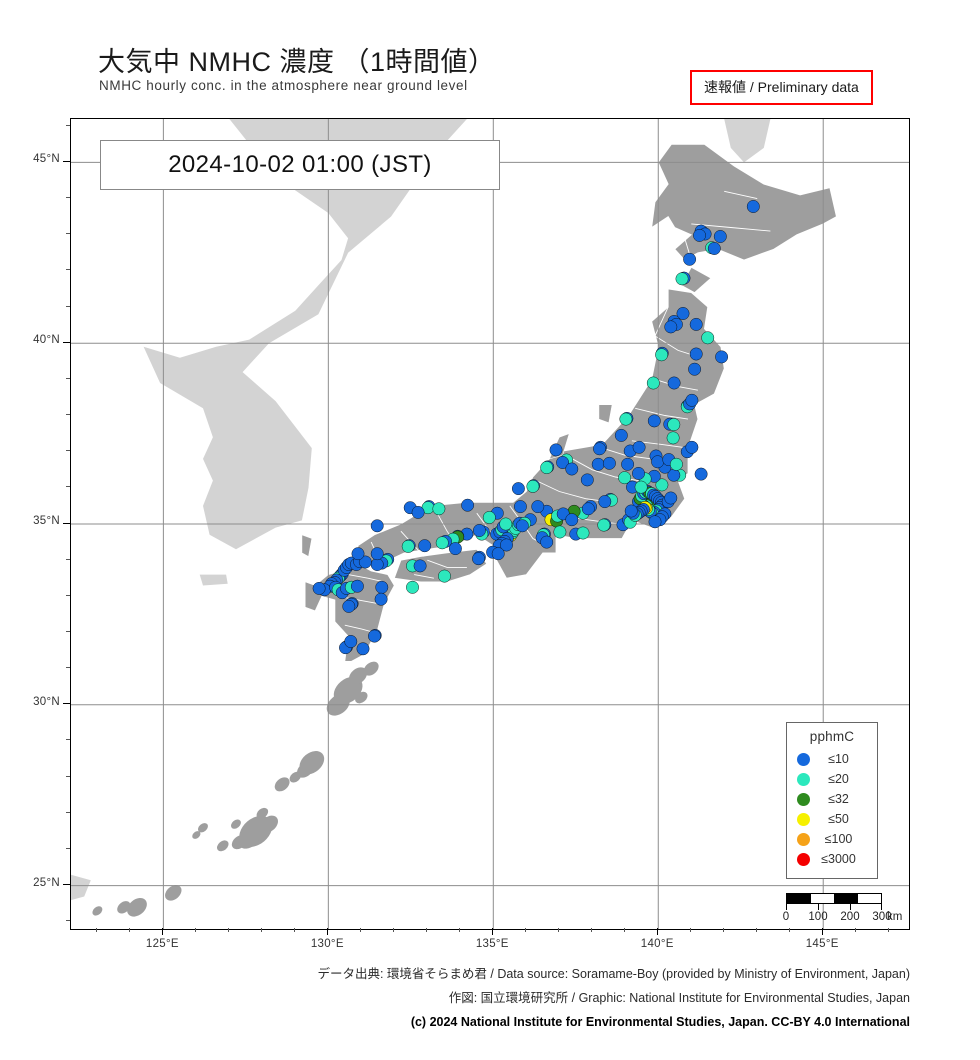 The height and width of the screenshot is (1060, 980). I want to click on legend-color-swatch, so click(803, 779).